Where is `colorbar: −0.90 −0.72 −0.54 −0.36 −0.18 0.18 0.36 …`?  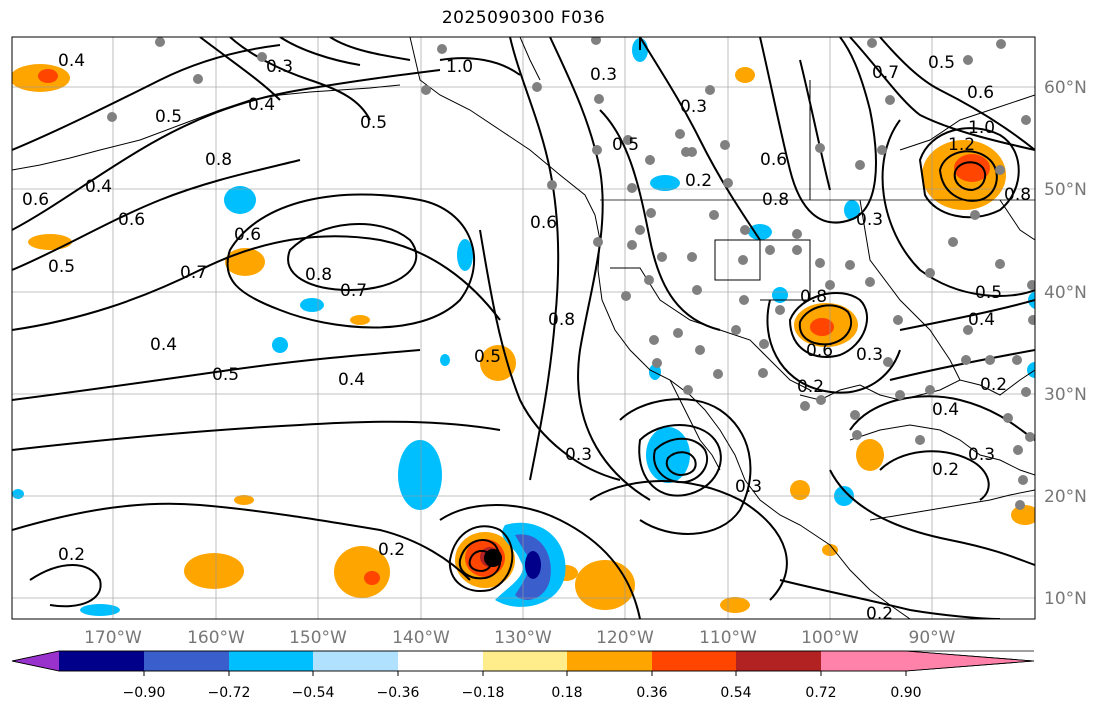 colorbar: −0.90 −0.72 −0.54 −0.36 −0.18 0.18 0.36 … is located at coordinates (523, 675).